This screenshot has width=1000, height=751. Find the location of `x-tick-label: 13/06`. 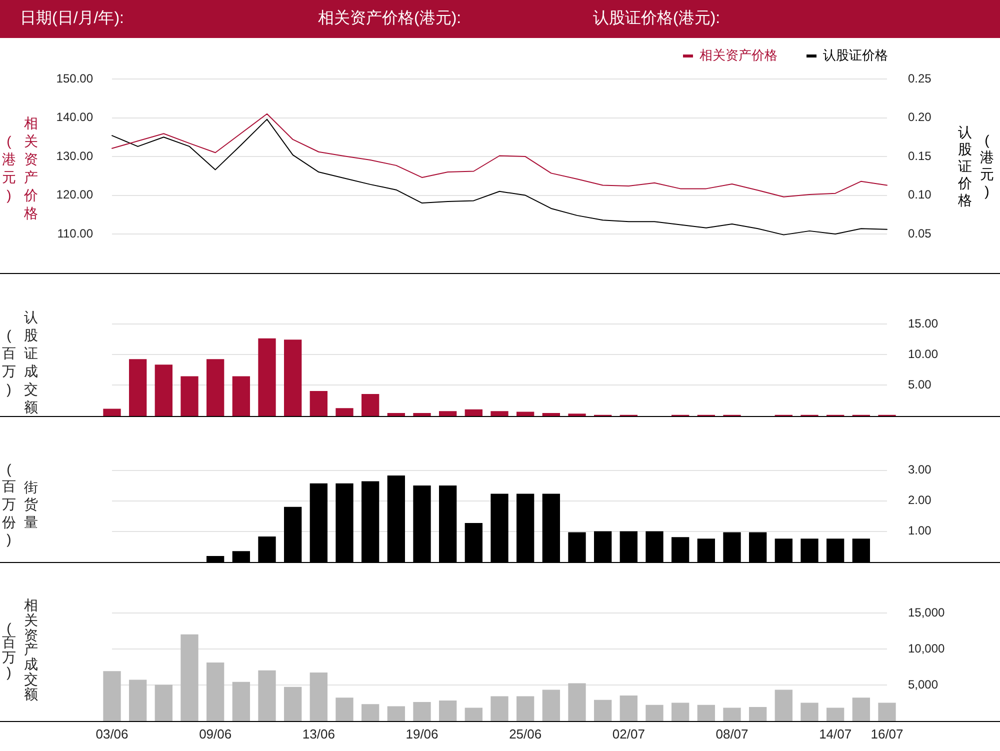

x-tick-label: 13/06 is located at coordinates (318, 734).